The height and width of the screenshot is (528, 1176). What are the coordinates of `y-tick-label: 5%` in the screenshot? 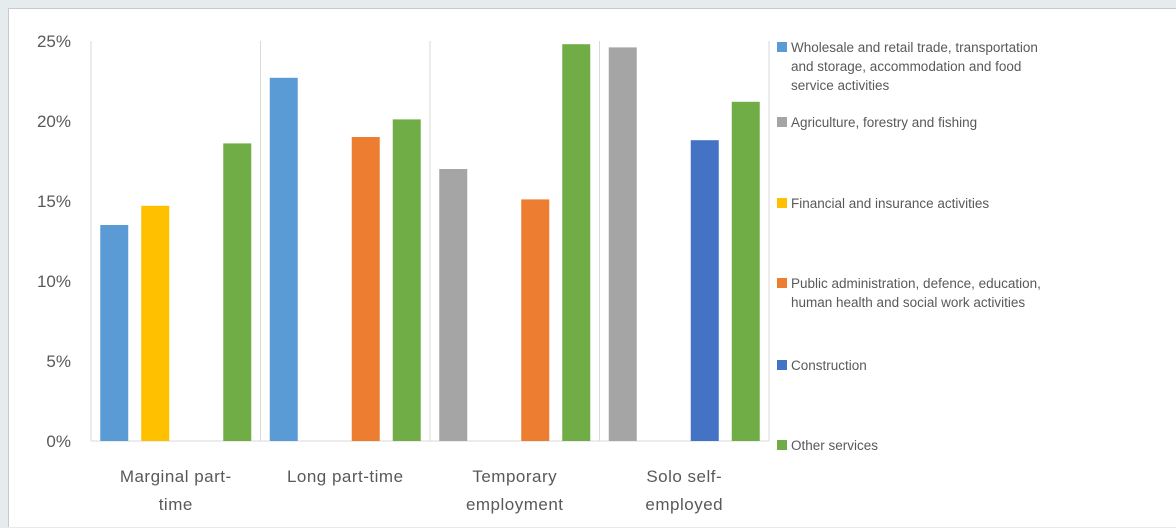 It's located at (58, 361).